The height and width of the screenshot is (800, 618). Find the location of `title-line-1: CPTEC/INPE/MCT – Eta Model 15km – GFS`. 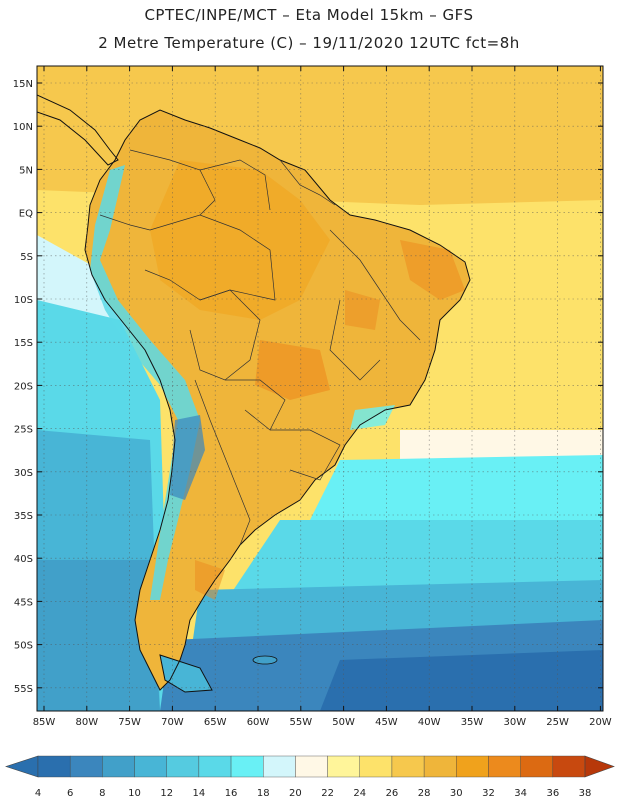

title-line-1: CPTEC/INPE/MCT – Eta Model 15km – GFS is located at coordinates (309, 15).